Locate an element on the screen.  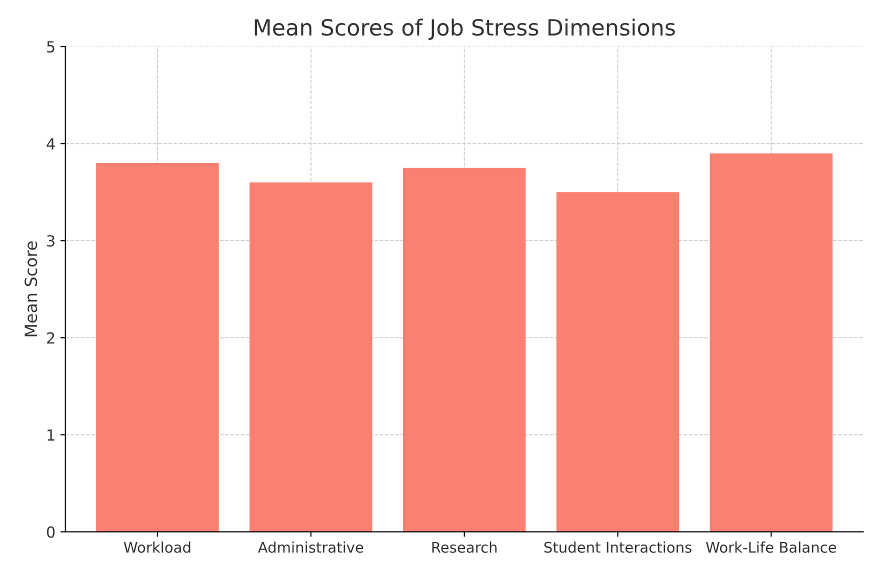
y-tick-label: 3 is located at coordinates (50, 241).